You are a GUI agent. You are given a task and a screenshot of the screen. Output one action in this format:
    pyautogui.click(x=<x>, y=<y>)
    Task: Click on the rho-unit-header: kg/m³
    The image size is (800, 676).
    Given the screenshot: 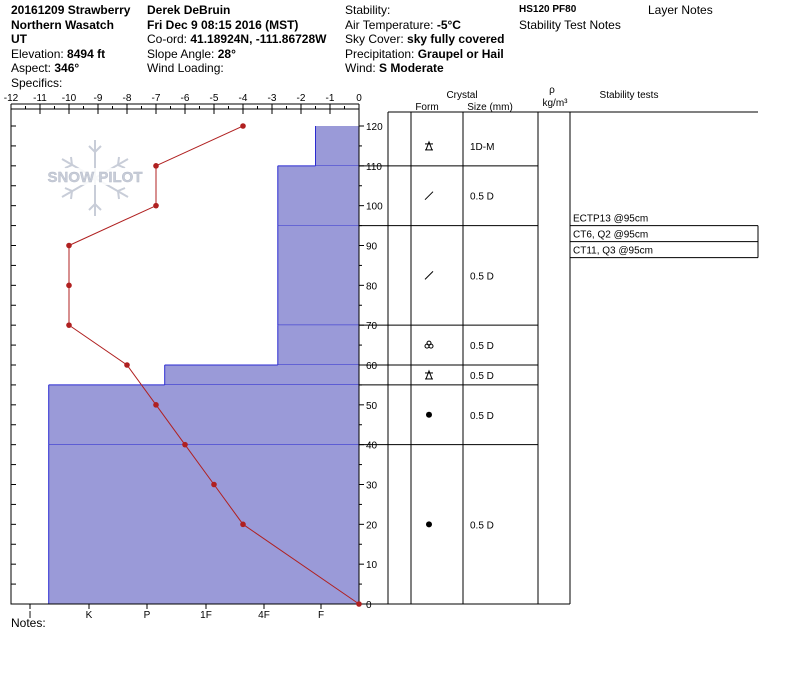 What is the action you would take?
    pyautogui.click(x=556, y=103)
    